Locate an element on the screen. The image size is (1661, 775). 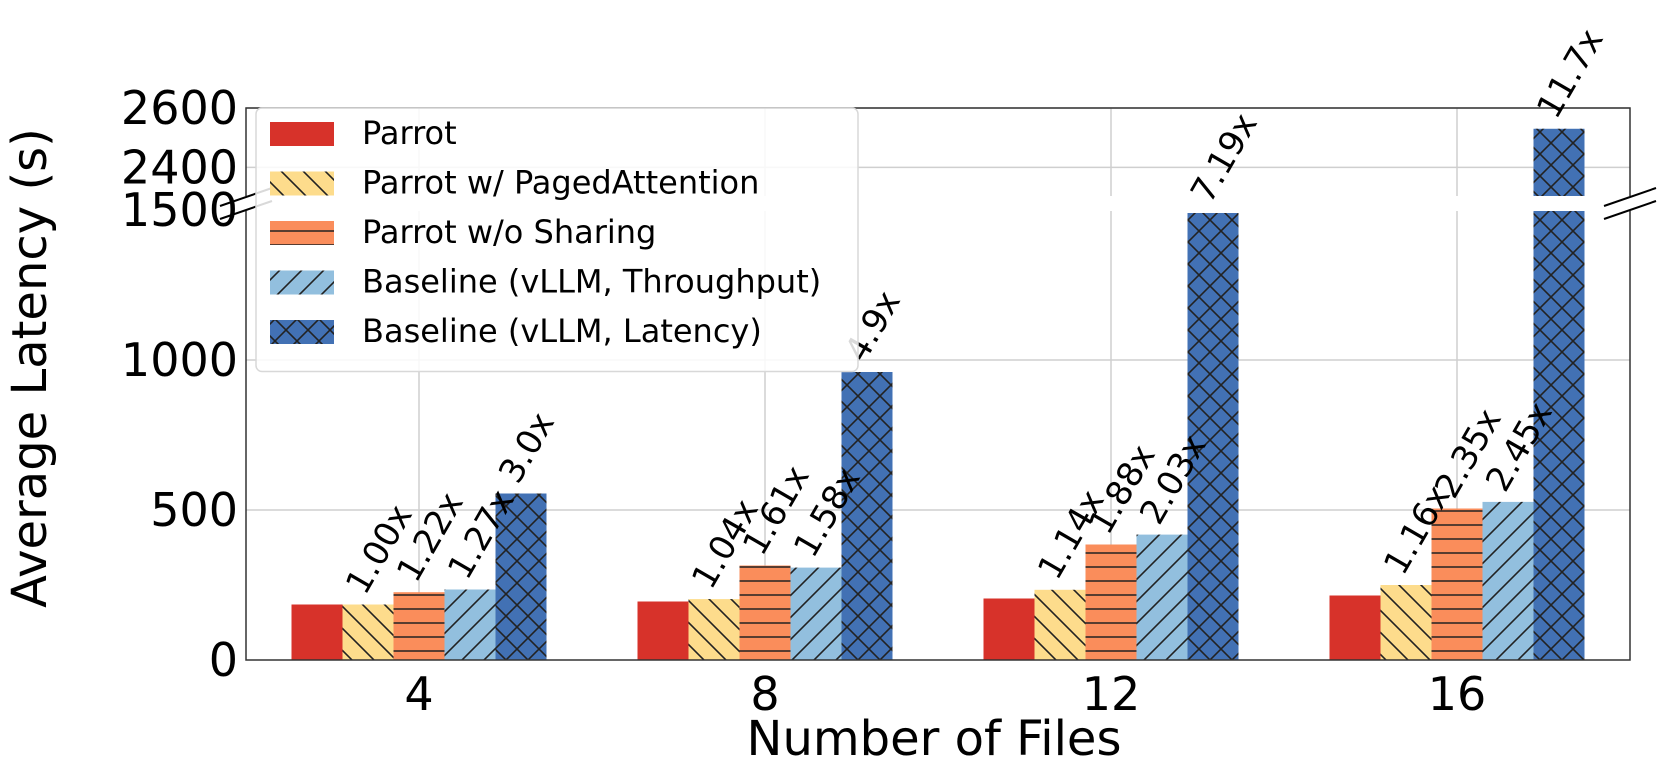
x-axis-label: Number of Files is located at coordinates (934, 739).